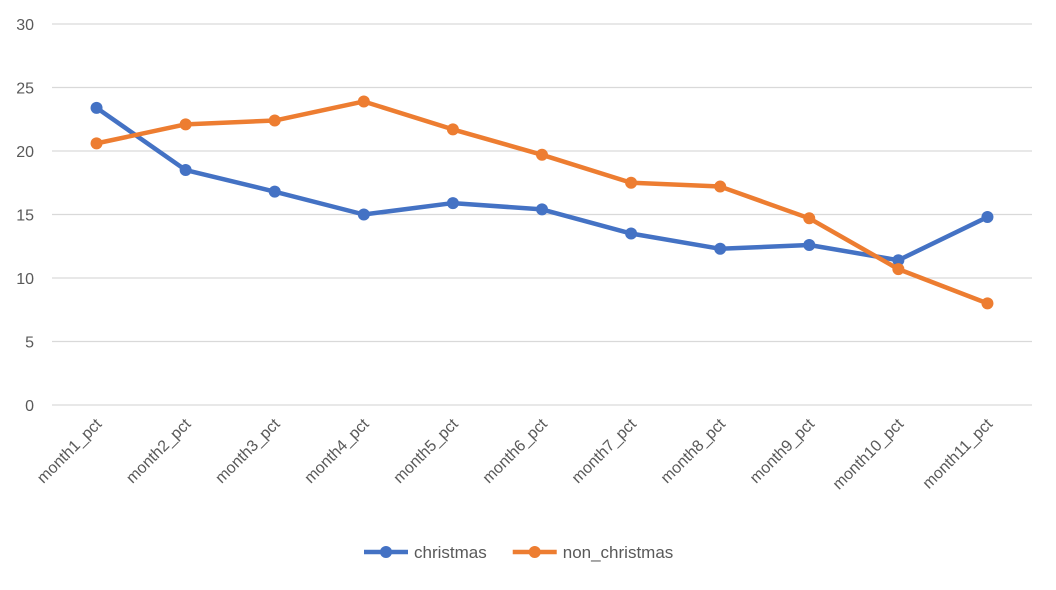 This screenshot has width=1056, height=590. Describe the element at coordinates (25, 89) in the screenshot. I see `y-tick-label: 25` at that location.